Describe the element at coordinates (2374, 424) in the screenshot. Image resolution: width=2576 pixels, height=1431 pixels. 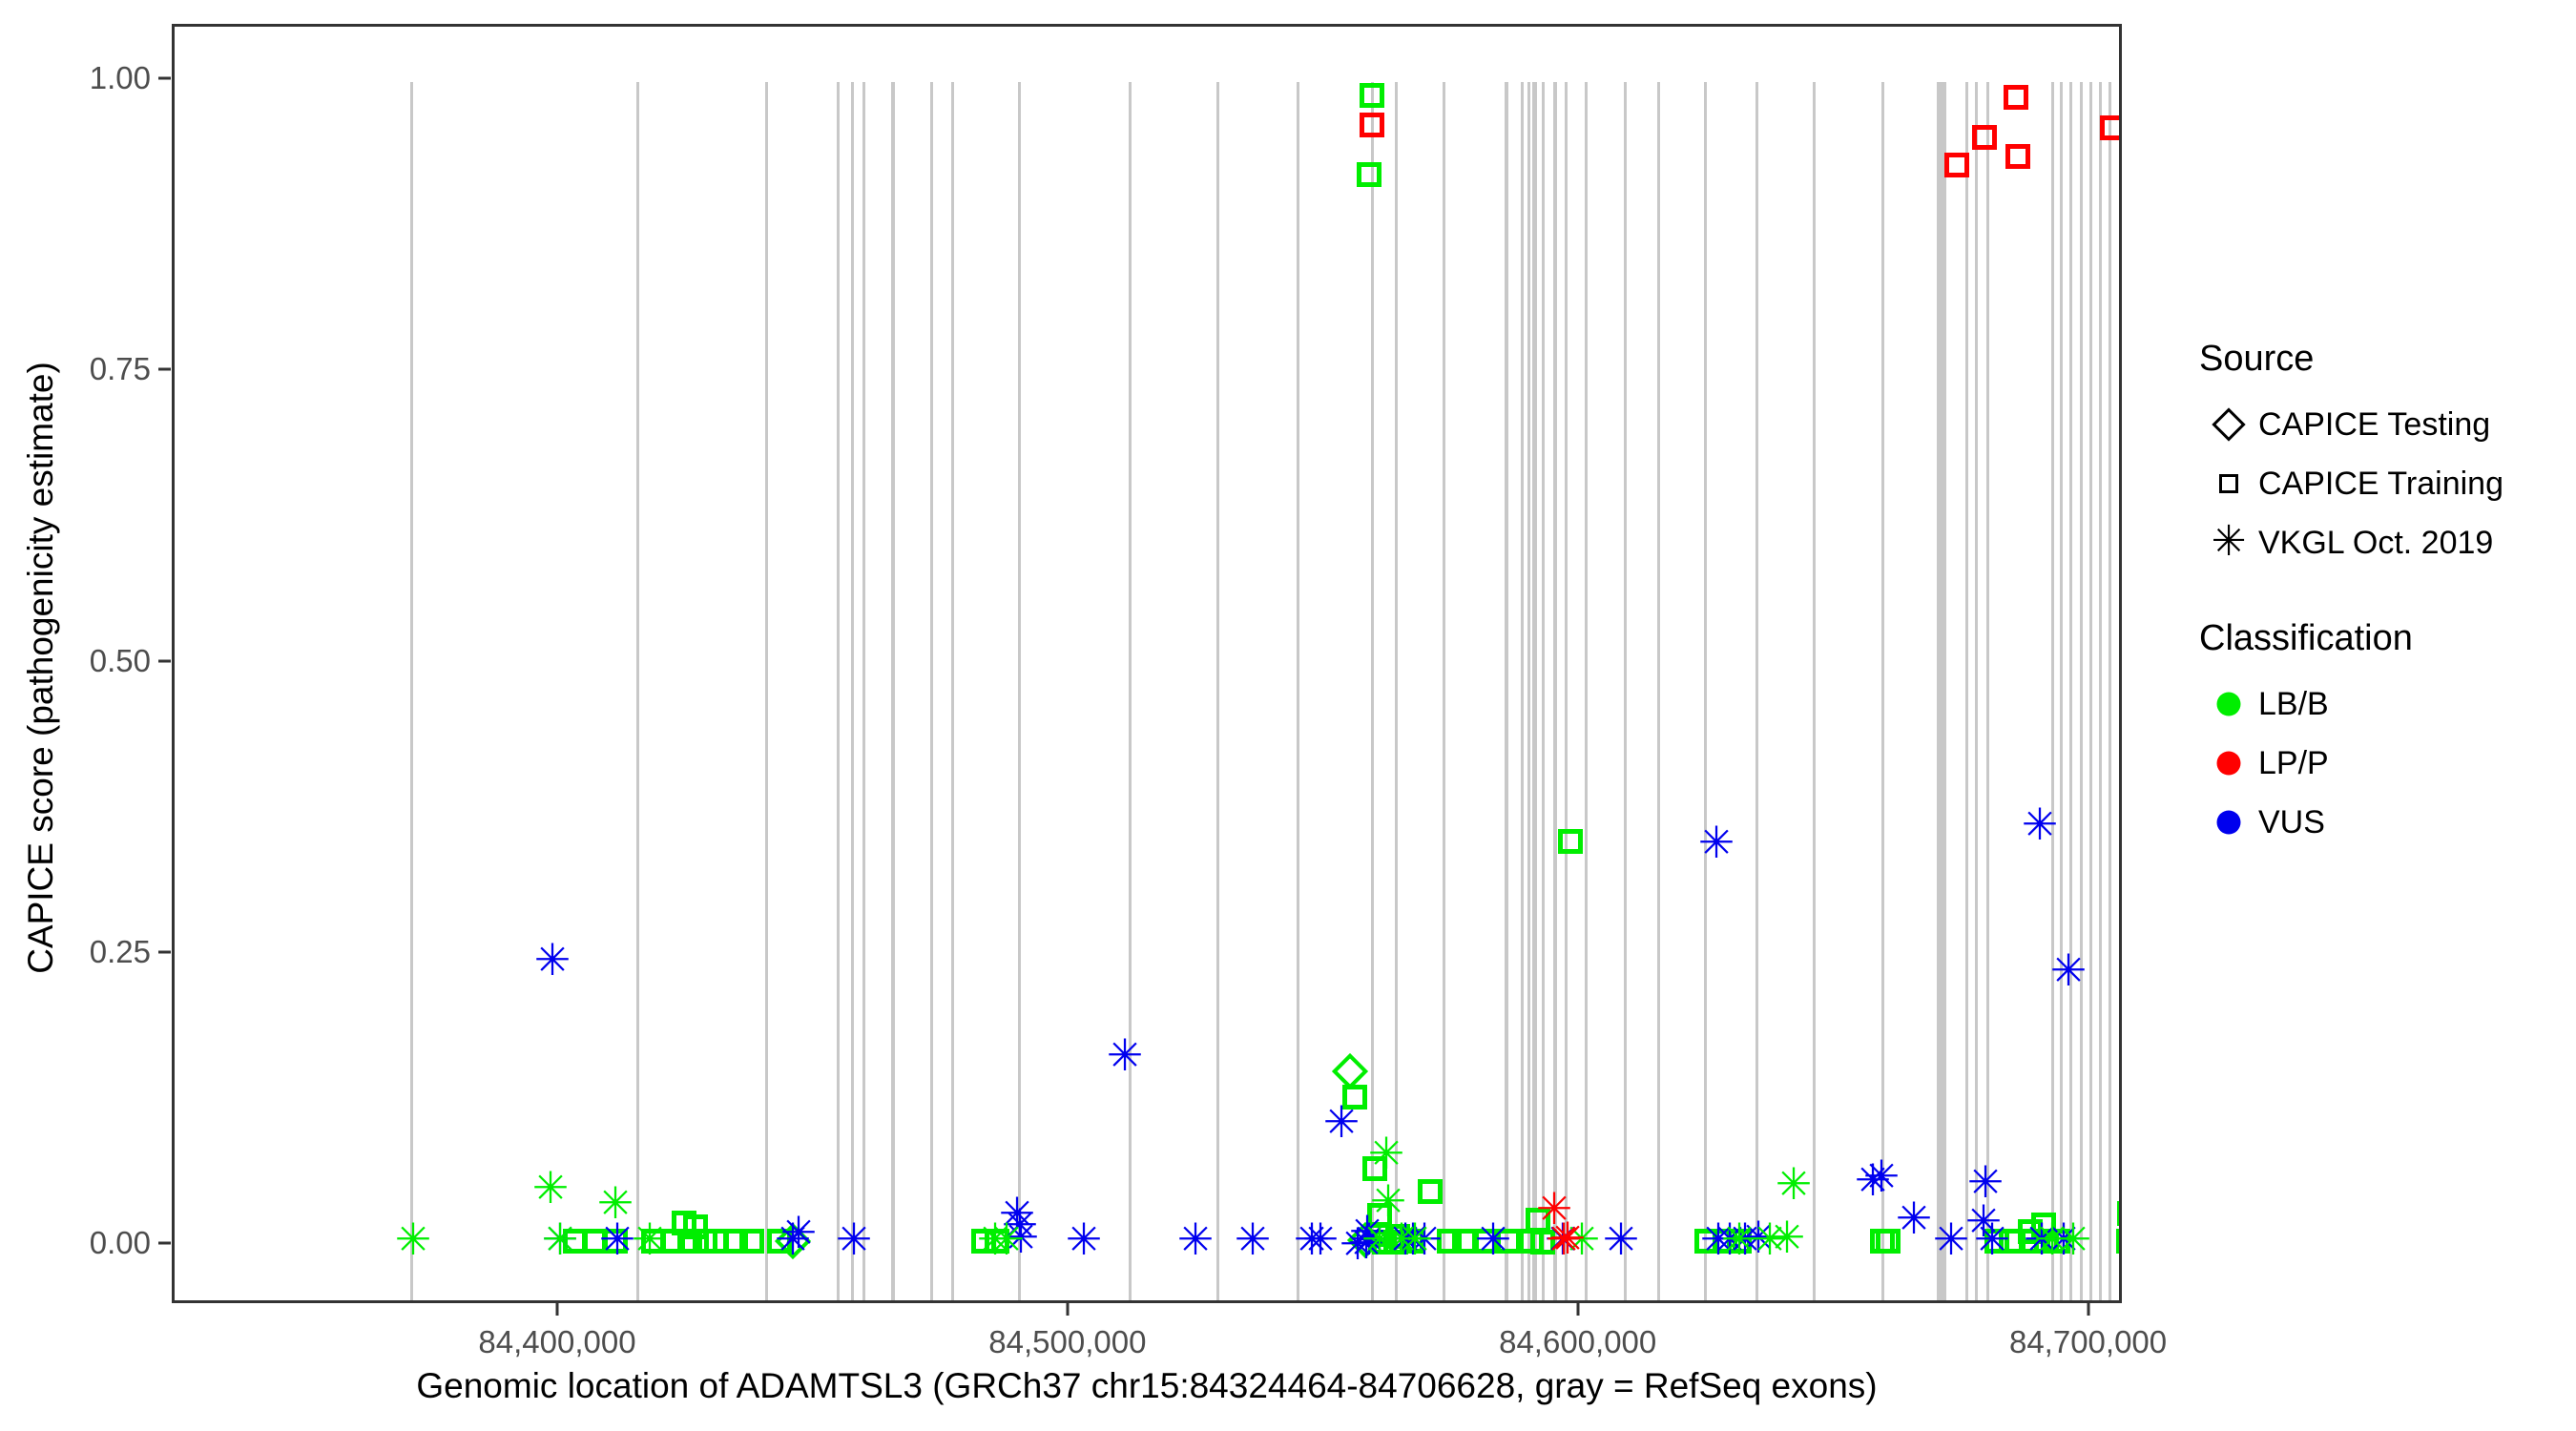
I see `legend-label-capice-testing: CAPICE Testing` at that location.